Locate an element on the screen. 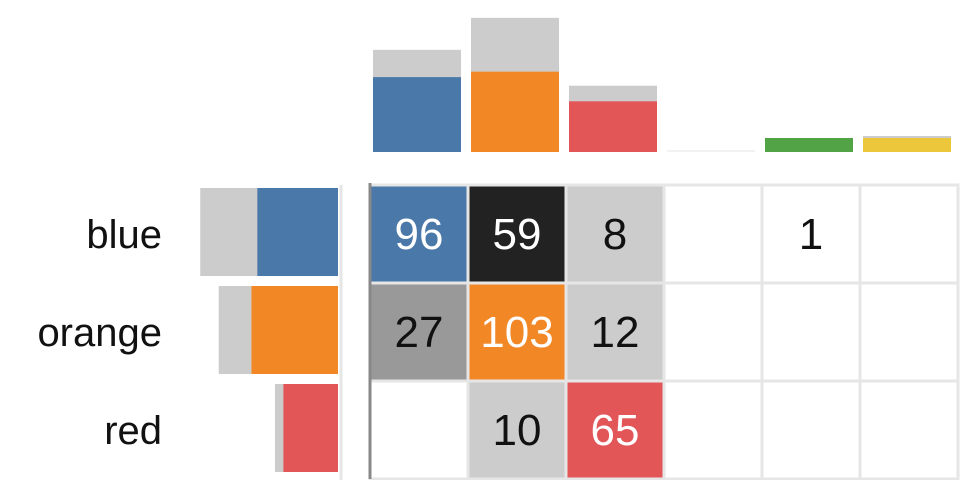 The image size is (960, 480). row-label: blue is located at coordinates (124, 235).